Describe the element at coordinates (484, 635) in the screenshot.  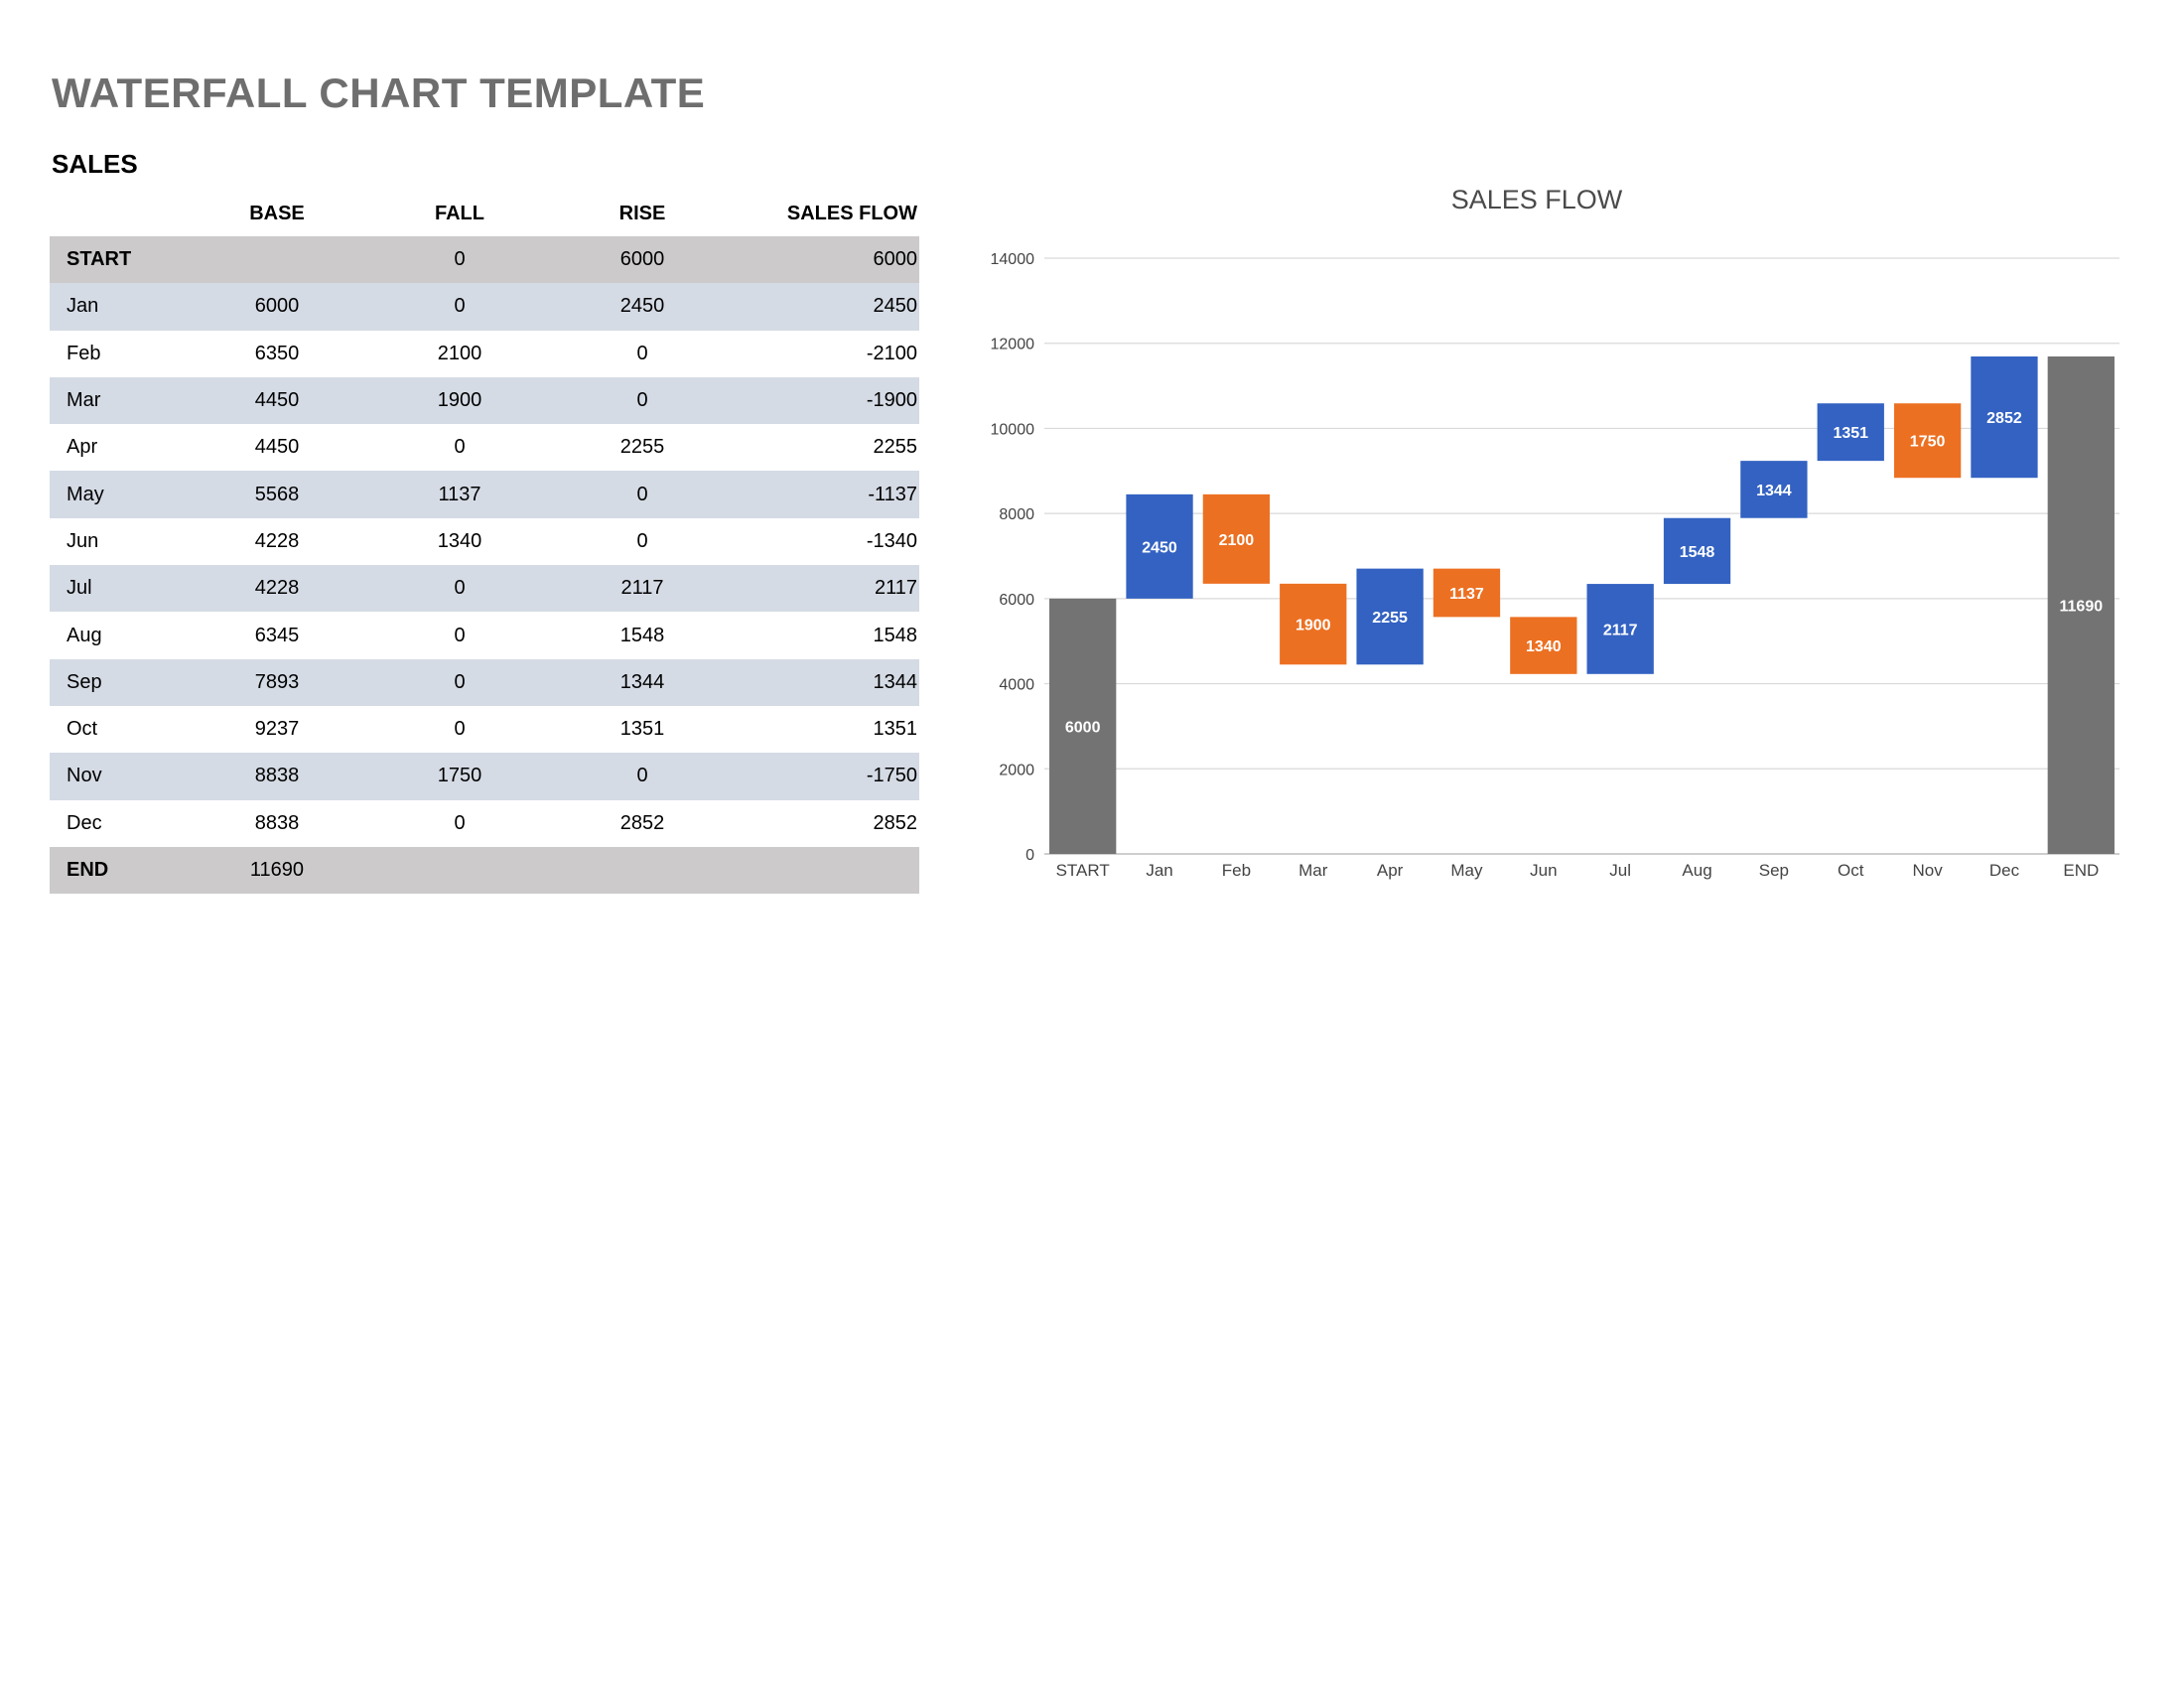
I see `table-row: Aug 6345 0 1548 1548` at that location.